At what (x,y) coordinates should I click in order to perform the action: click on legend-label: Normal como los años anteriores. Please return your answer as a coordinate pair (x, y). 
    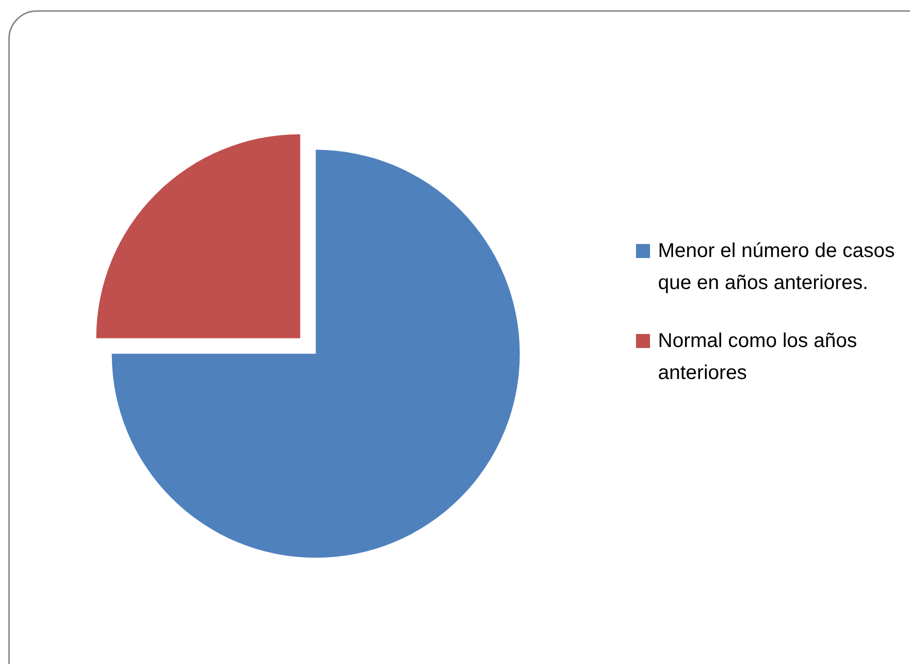
    Looking at the image, I should click on (757, 357).